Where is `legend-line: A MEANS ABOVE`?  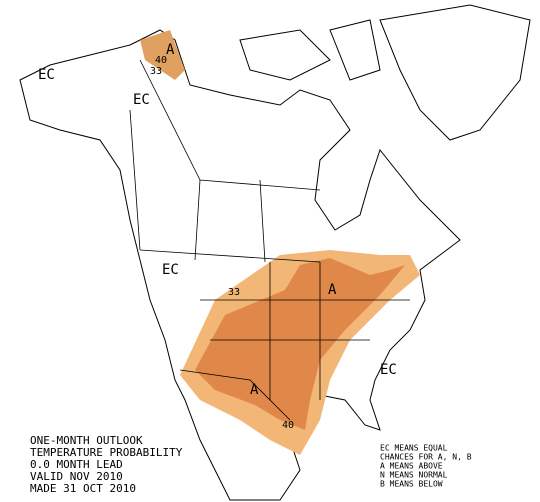 legend-line: A MEANS ABOVE is located at coordinates (411, 466).